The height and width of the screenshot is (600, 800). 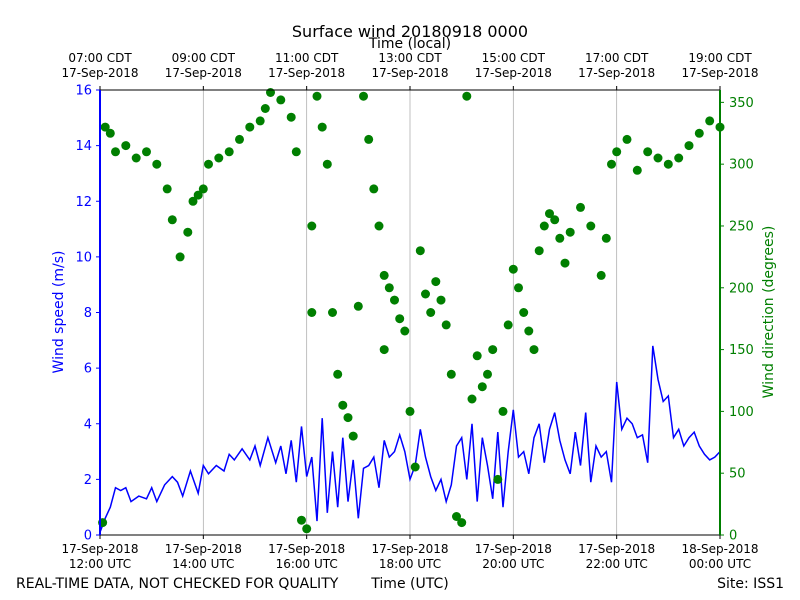 I want to click on bottom-tick-date: 18-Sep-2018, so click(x=719, y=549).